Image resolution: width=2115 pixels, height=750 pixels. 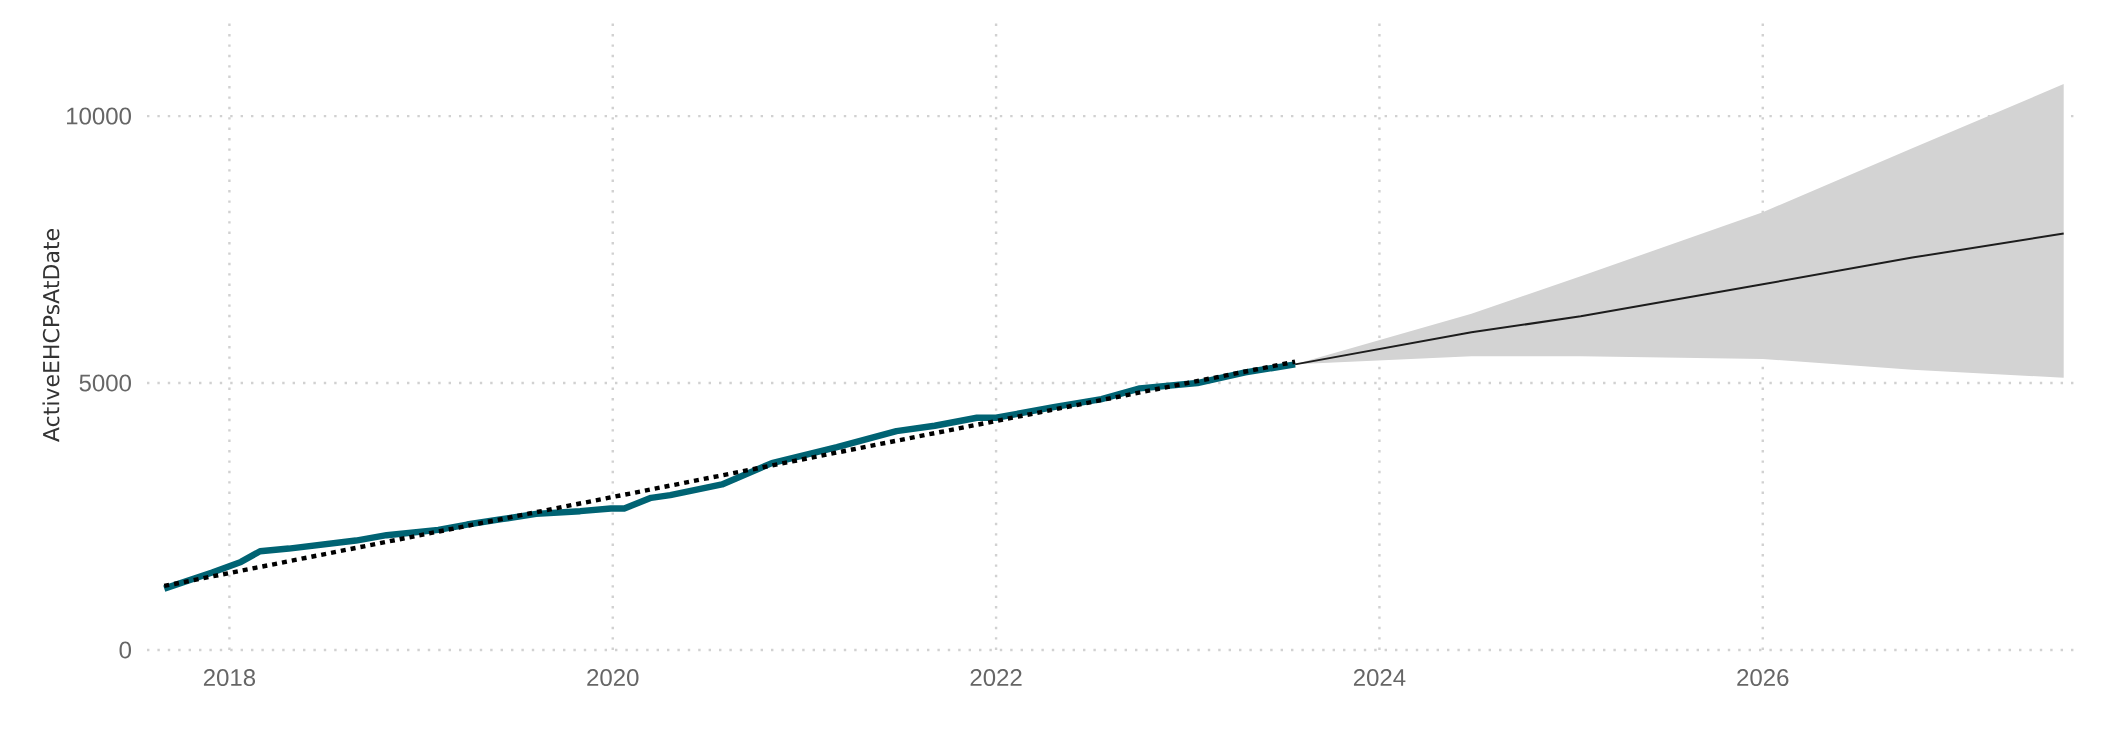 I want to click on y-tick-label: 10000, so click(x=99, y=116).